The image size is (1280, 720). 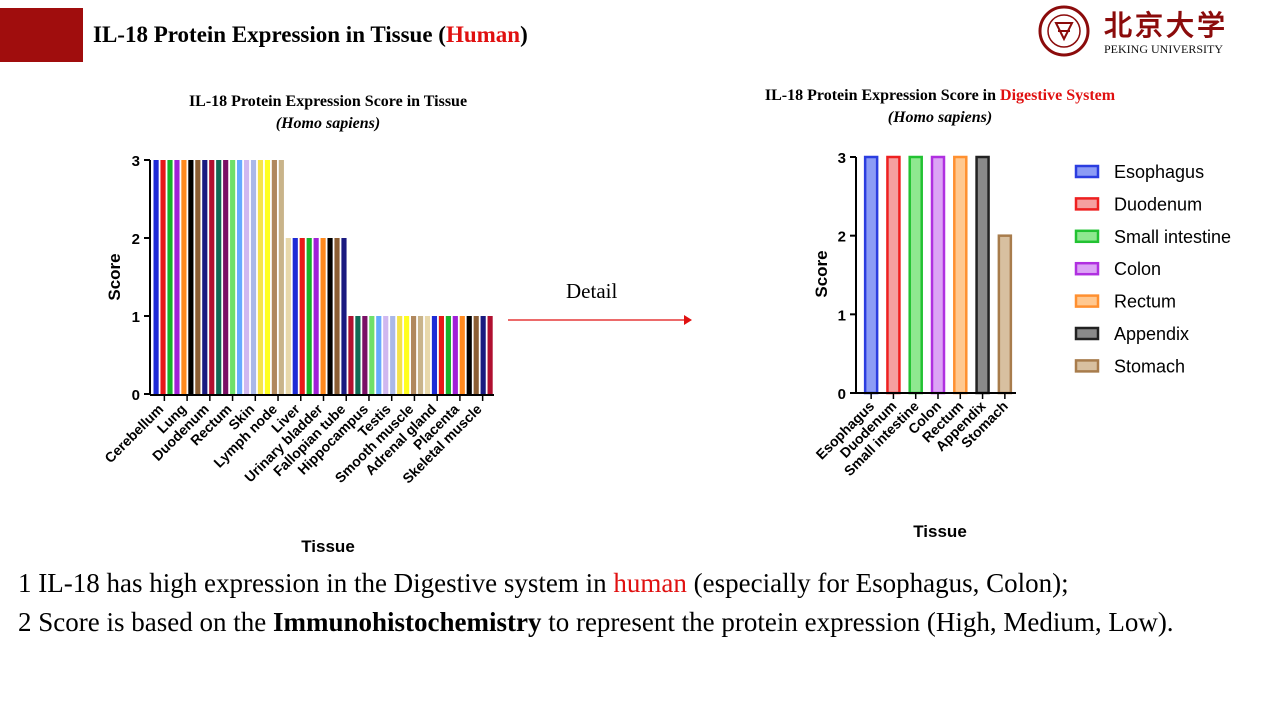 I want to click on legend-label: Small intestine, so click(x=1172, y=237).